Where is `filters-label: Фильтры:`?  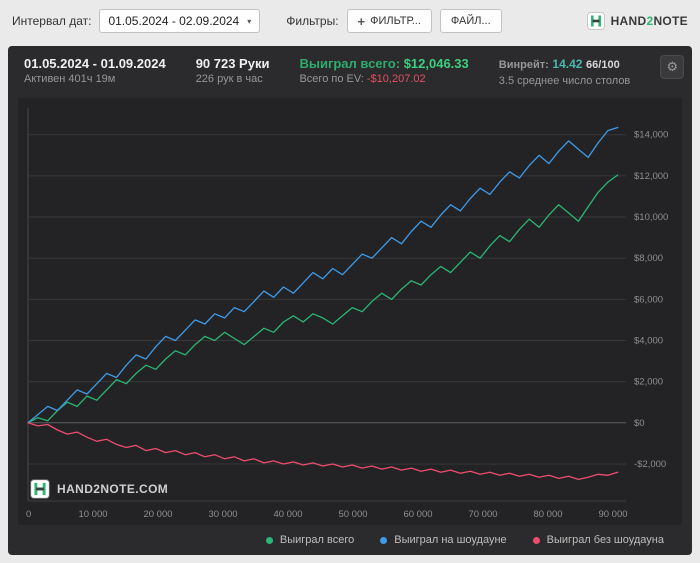
filters-label: Фильтры: is located at coordinates (312, 21).